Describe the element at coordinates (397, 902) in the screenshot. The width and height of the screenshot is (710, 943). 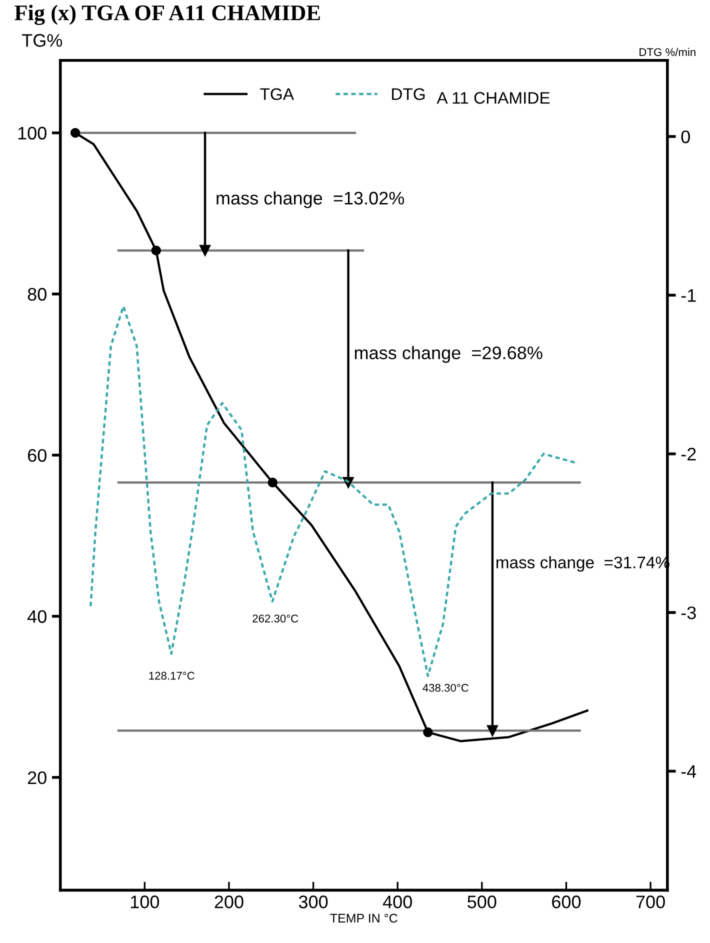
I see `x-tick-label: 400` at that location.